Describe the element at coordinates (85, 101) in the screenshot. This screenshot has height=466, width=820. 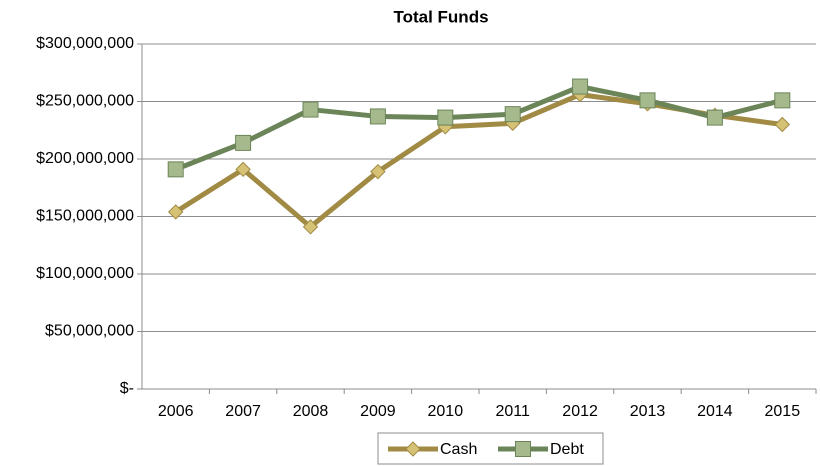
I see `y-tick-label: $250,000,000` at that location.